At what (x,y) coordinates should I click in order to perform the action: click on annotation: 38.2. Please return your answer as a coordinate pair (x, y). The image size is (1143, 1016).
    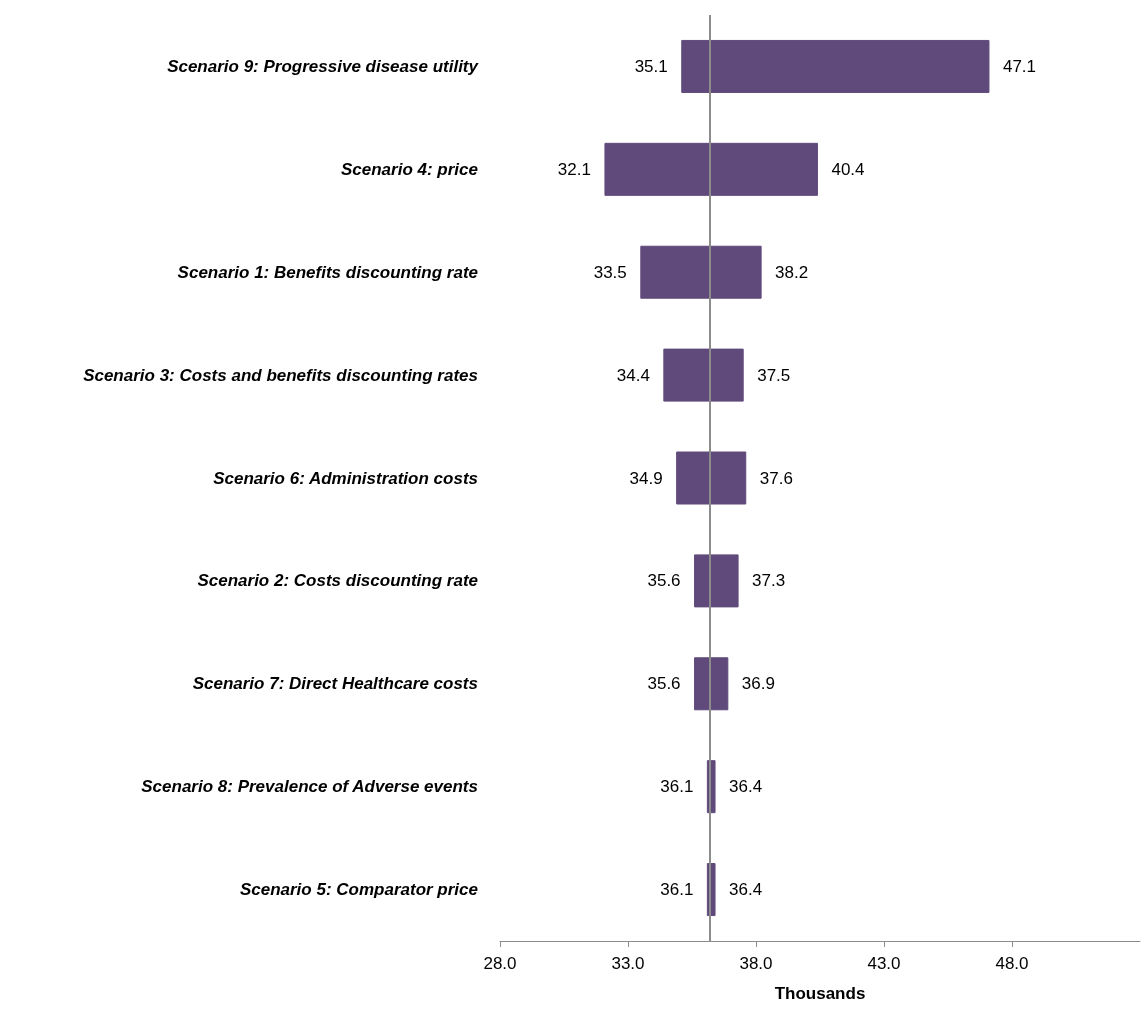
    Looking at the image, I should click on (792, 272).